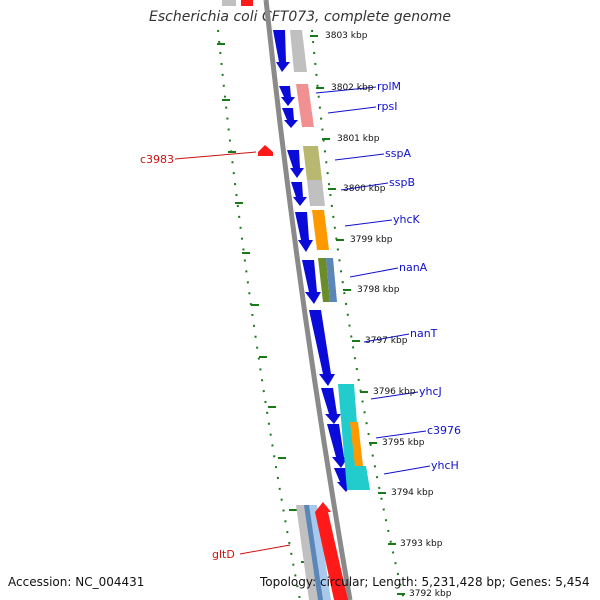  I want to click on feature-block-orange-c3976, so click(356, 444).